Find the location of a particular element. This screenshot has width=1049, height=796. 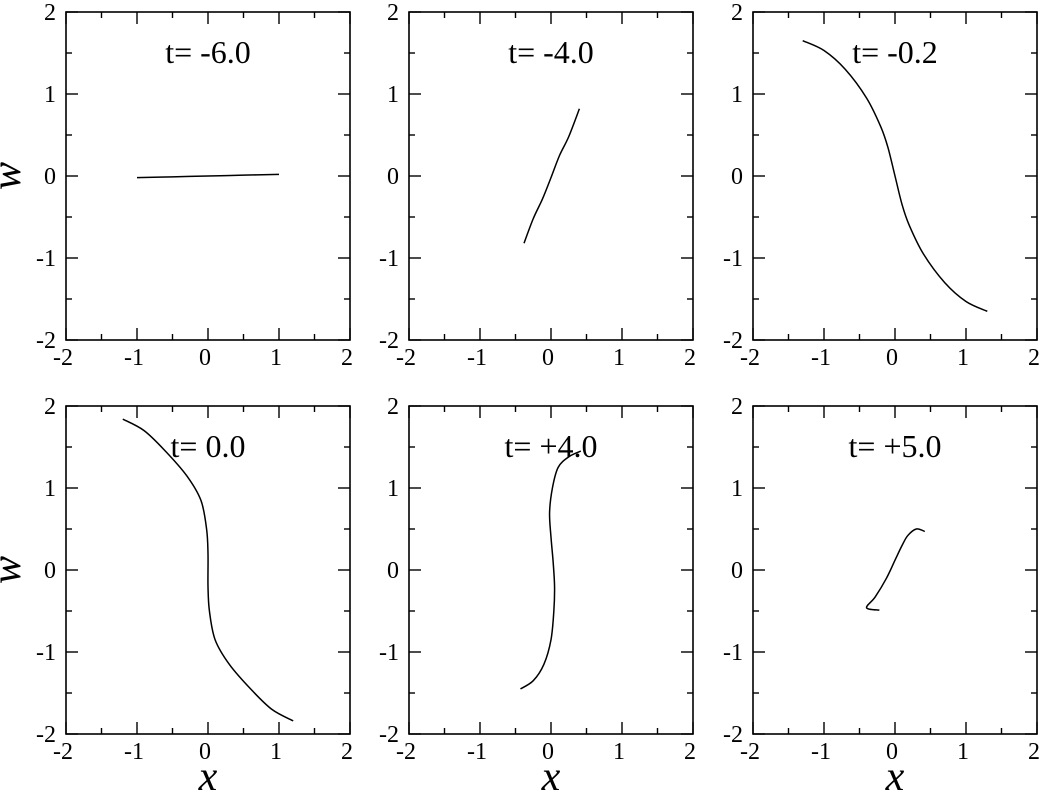

panel-title: t= -0.2 is located at coordinates (895, 52).